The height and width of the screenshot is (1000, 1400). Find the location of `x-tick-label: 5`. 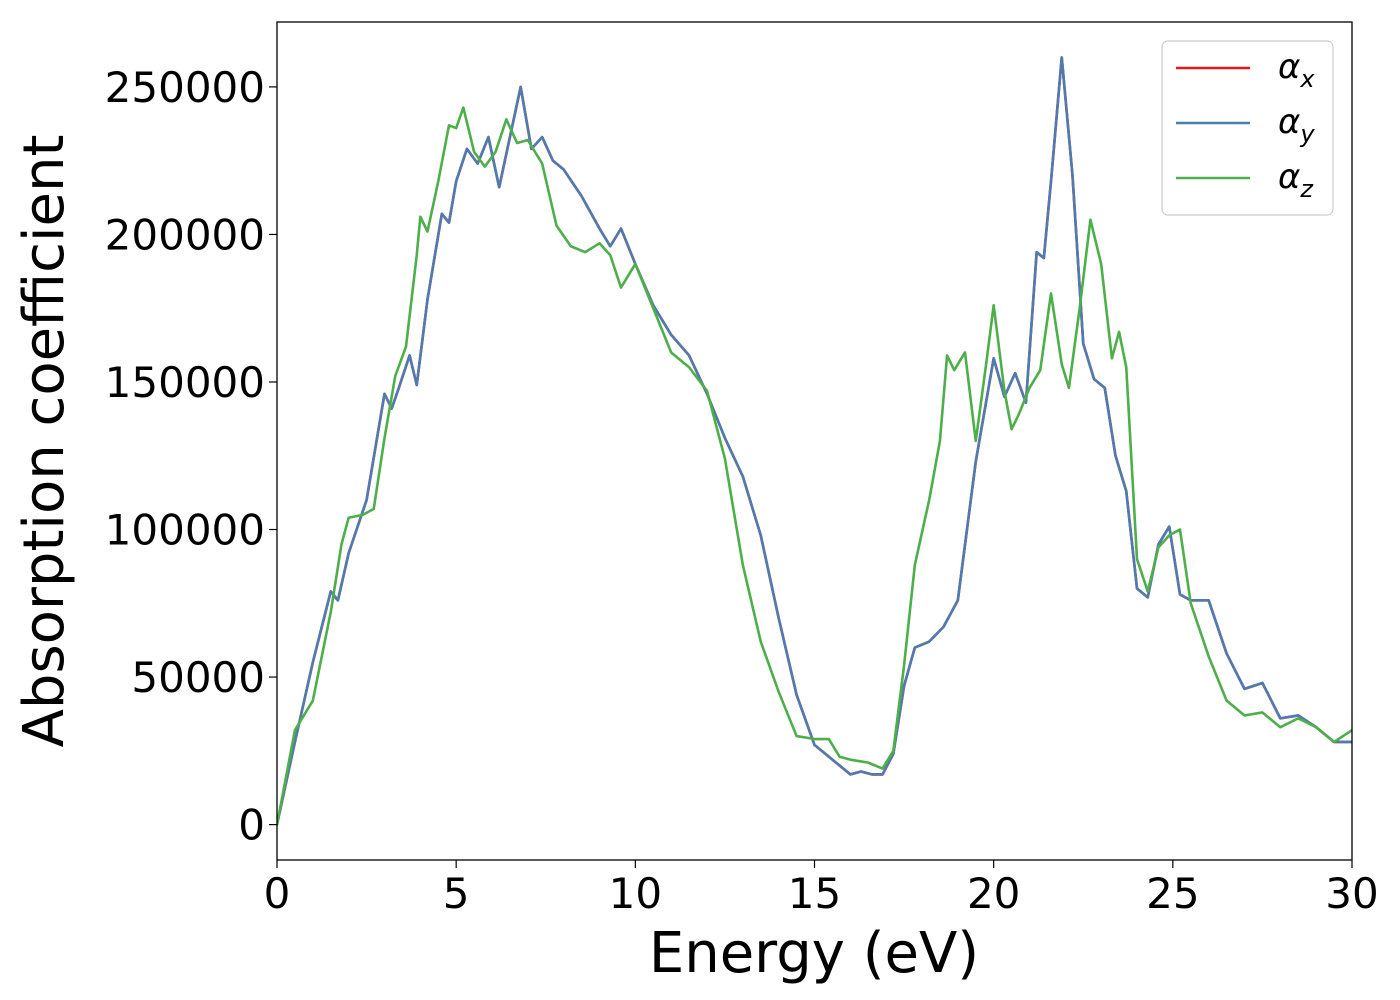

x-tick-label: 5 is located at coordinates (456, 893).